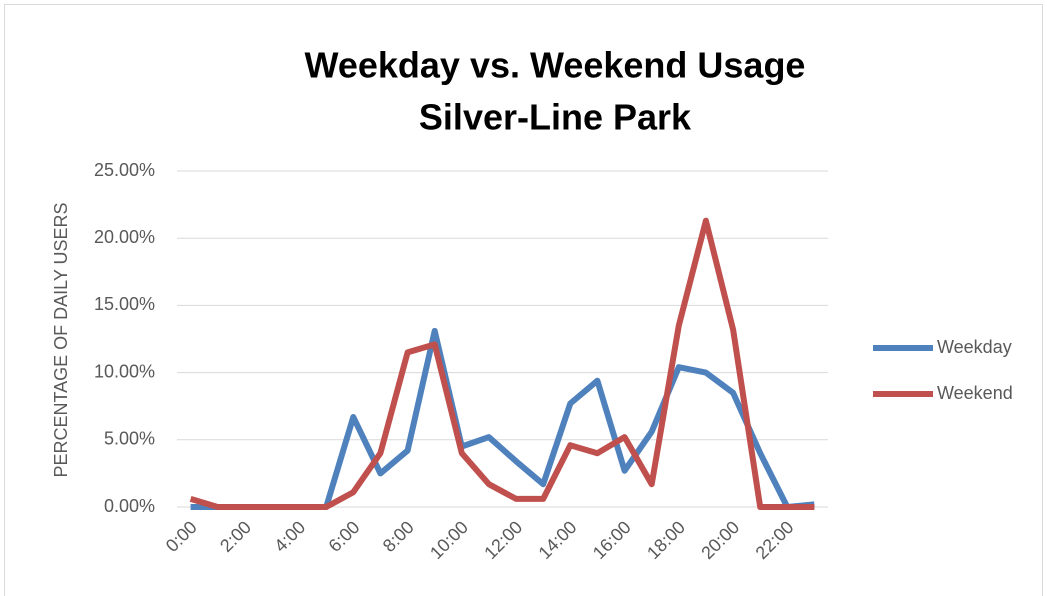 This screenshot has width=1047, height=596. I want to click on y-tick-label: 20.00%, so click(124, 237).